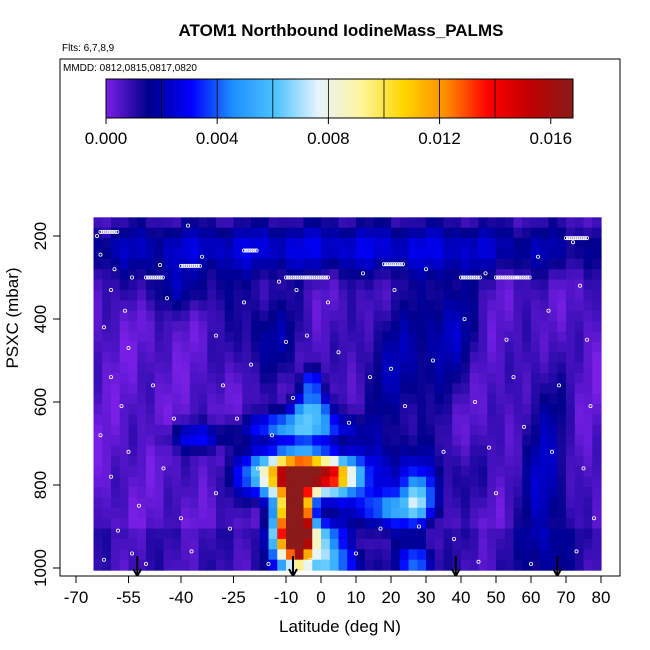 This screenshot has height=650, width=650. Describe the element at coordinates (356, 597) in the screenshot. I see `x-tick-label: 10` at that location.